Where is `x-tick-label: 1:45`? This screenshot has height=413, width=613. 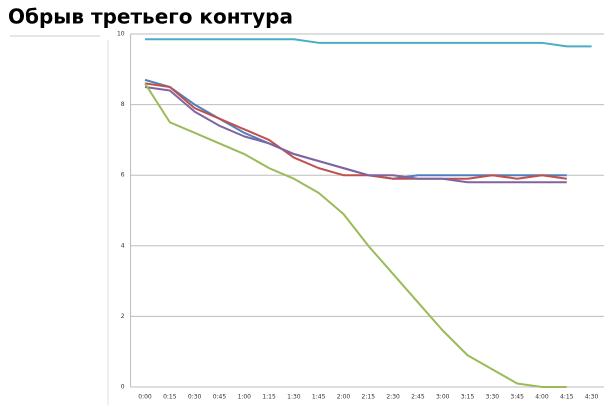
x-tick-label: 1:45 is located at coordinates (319, 397).